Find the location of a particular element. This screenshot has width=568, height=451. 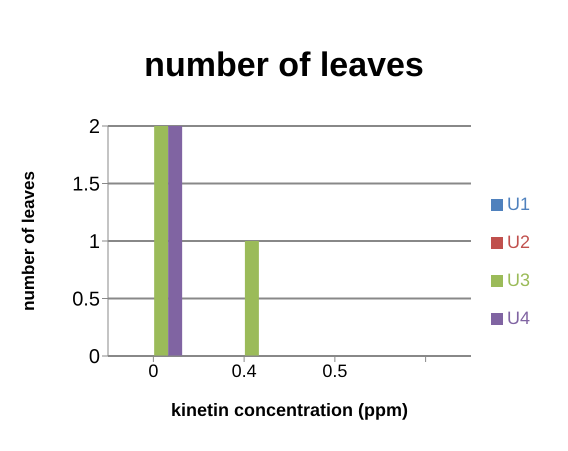

x-tick-label: 0 is located at coordinates (153, 370).